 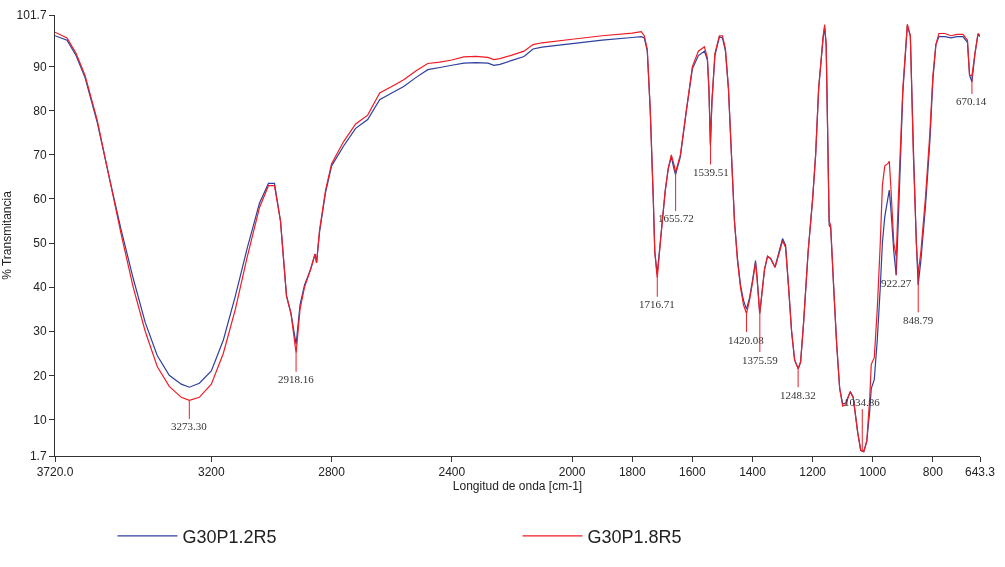 I want to click on y-tick-label: 40, so click(x=40, y=287).